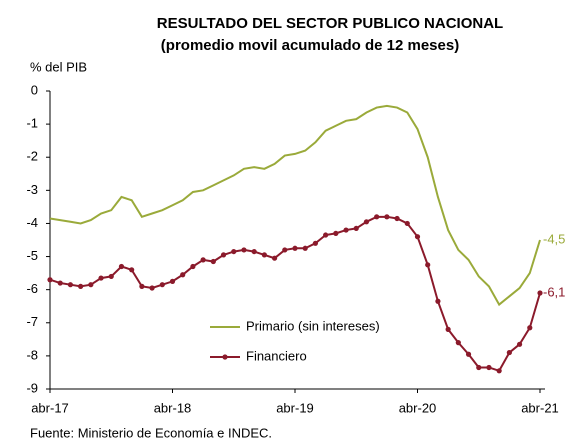 This screenshot has width=566, height=446. I want to click on y-axis-label: % del PIB, so click(58, 66).